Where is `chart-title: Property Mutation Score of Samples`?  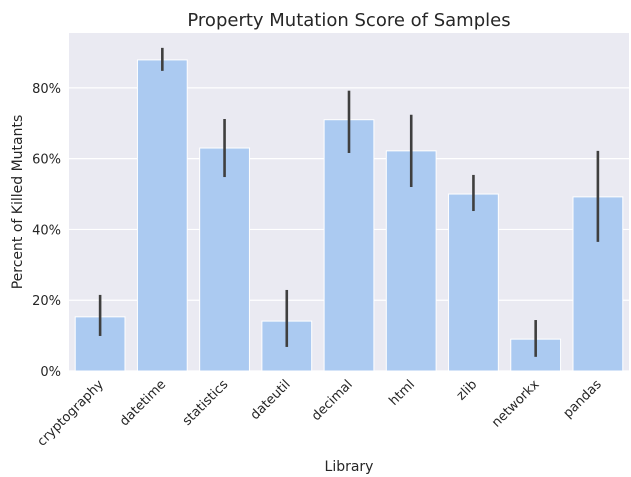 chart-title: Property Mutation Score of Samples is located at coordinates (348, 20).